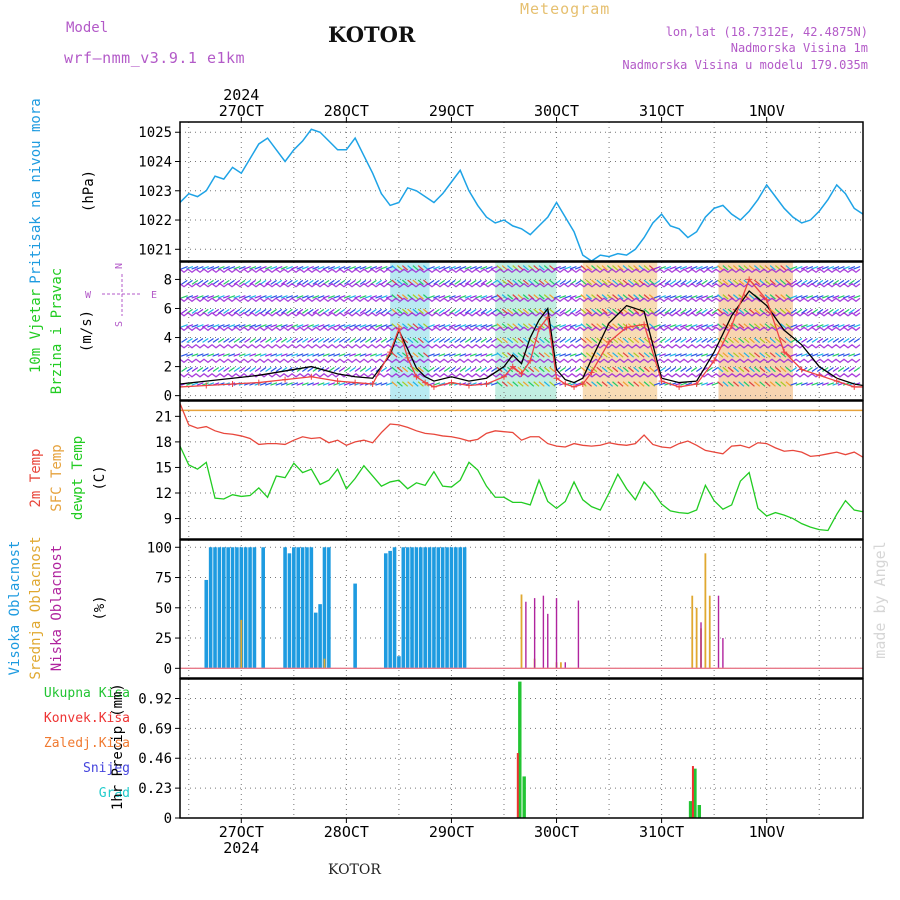 This screenshot has width=900, height=900. Describe the element at coordinates (163, 417) in the screenshot. I see `y-tick-label-temperature: 21` at that location.